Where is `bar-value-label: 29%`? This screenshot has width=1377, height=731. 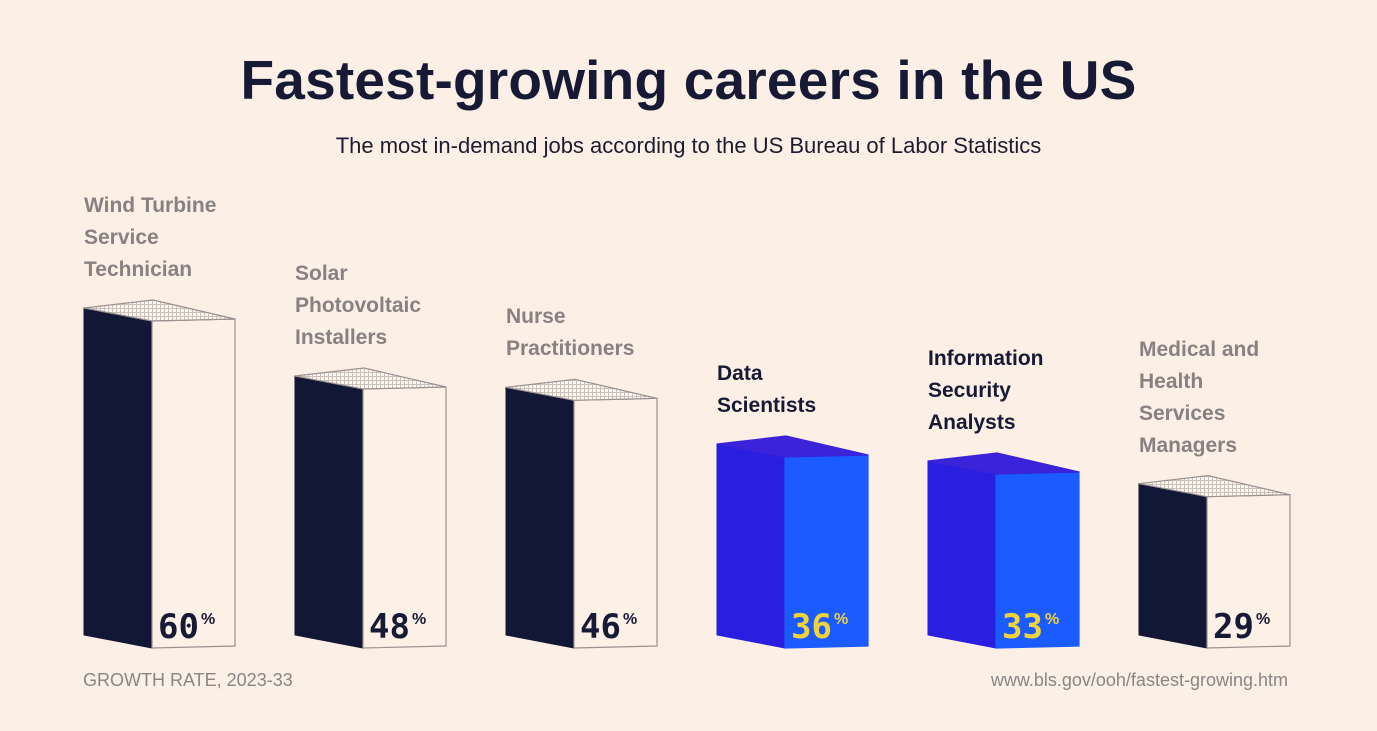 bar-value-label: 29% is located at coordinates (1241, 627).